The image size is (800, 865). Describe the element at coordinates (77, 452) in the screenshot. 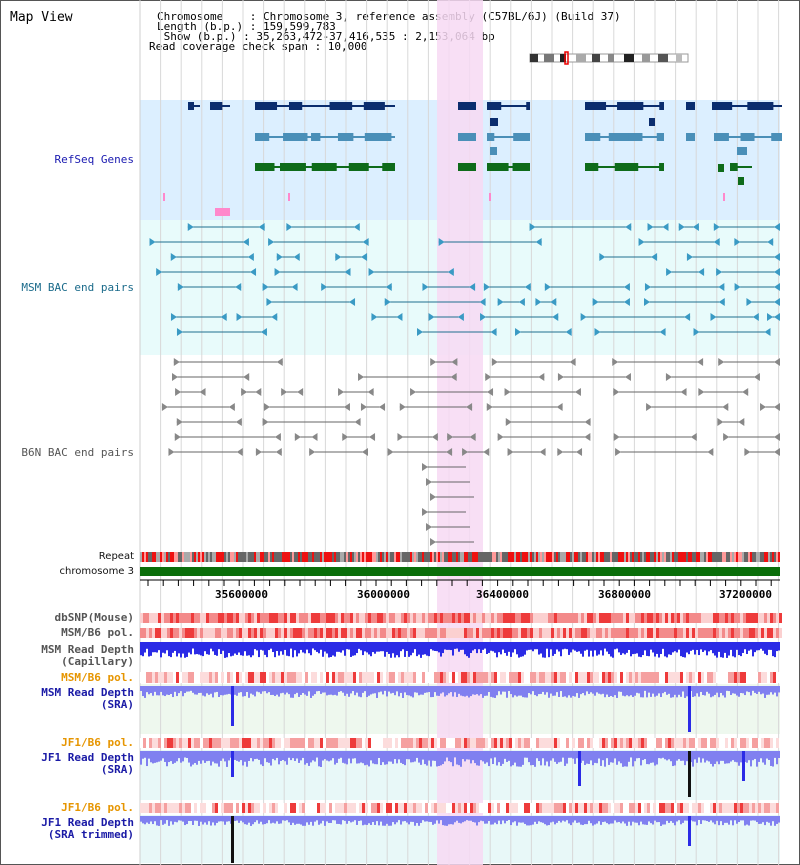

I see `track-label-b6n-bac: B6N BAC end pairs` at that location.